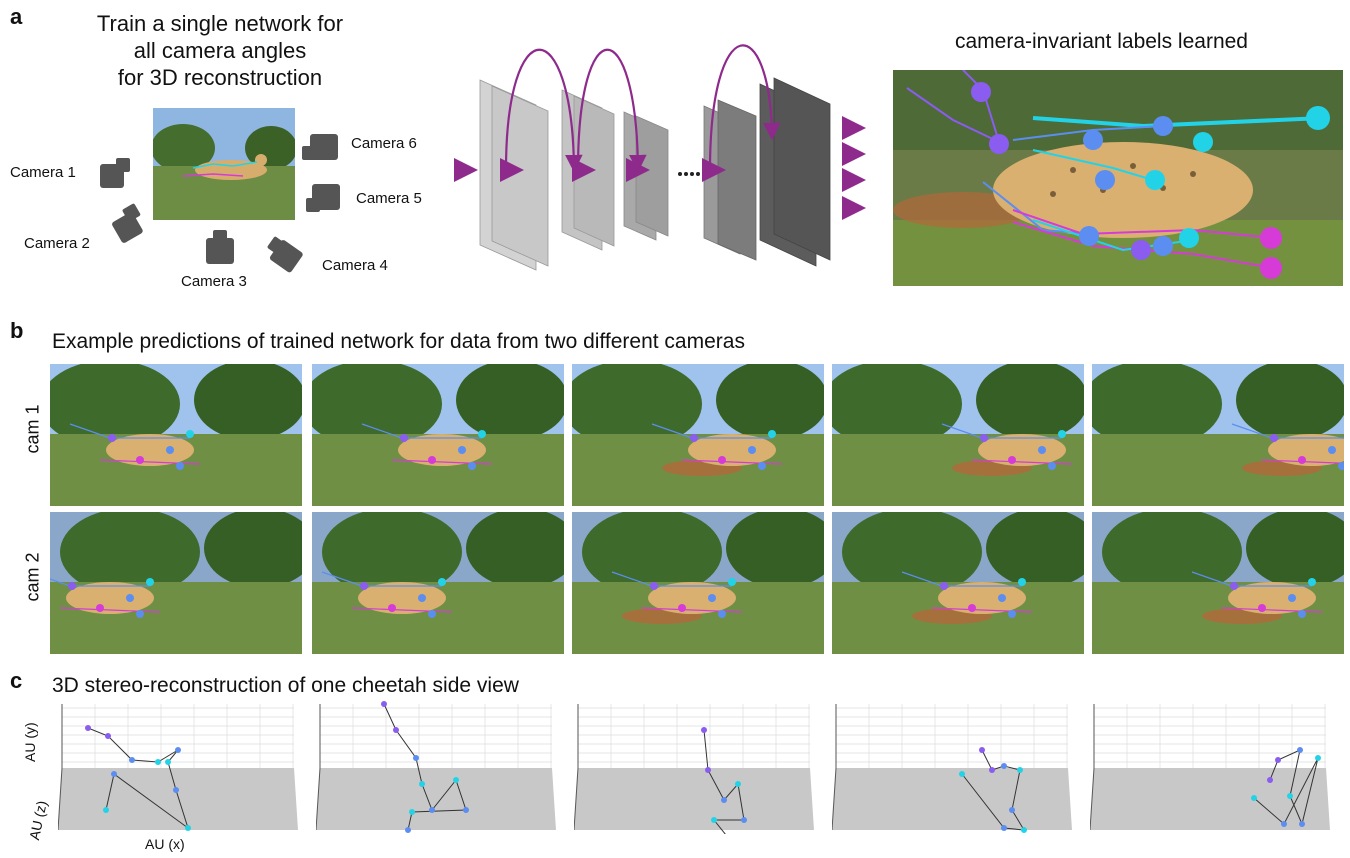  What do you see at coordinates (355, 265) in the screenshot?
I see `camera-4-label: Camera 4` at bounding box center [355, 265].